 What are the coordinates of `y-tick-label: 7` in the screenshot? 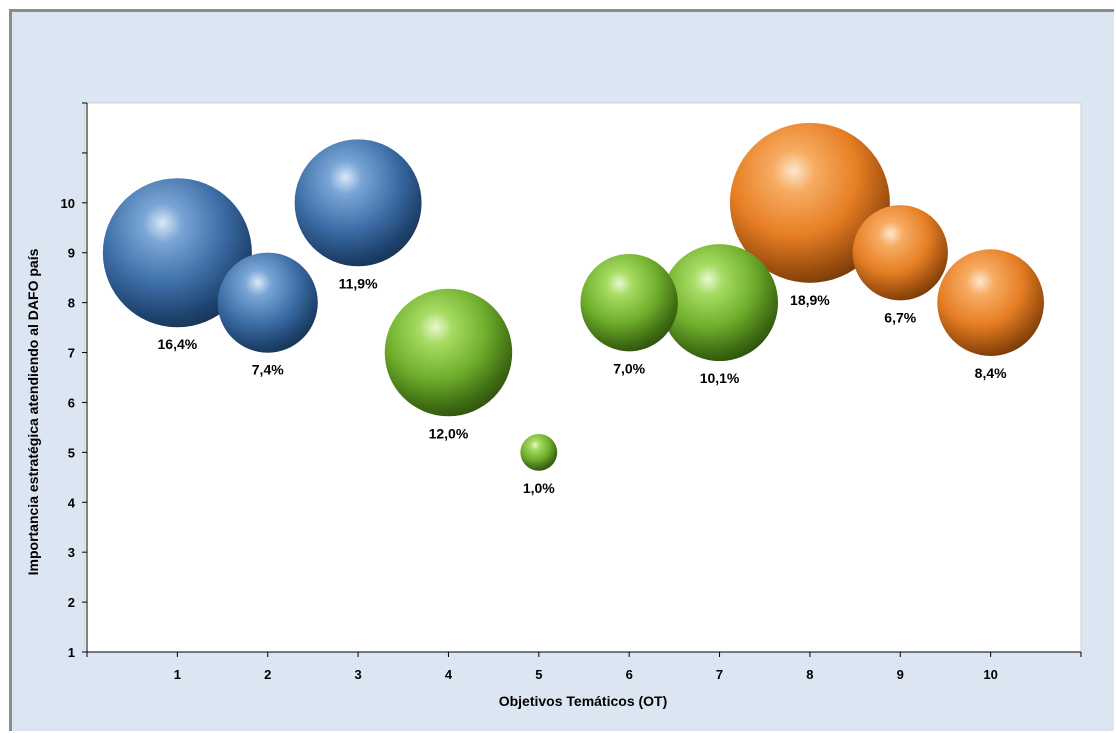 It's located at (71, 353).